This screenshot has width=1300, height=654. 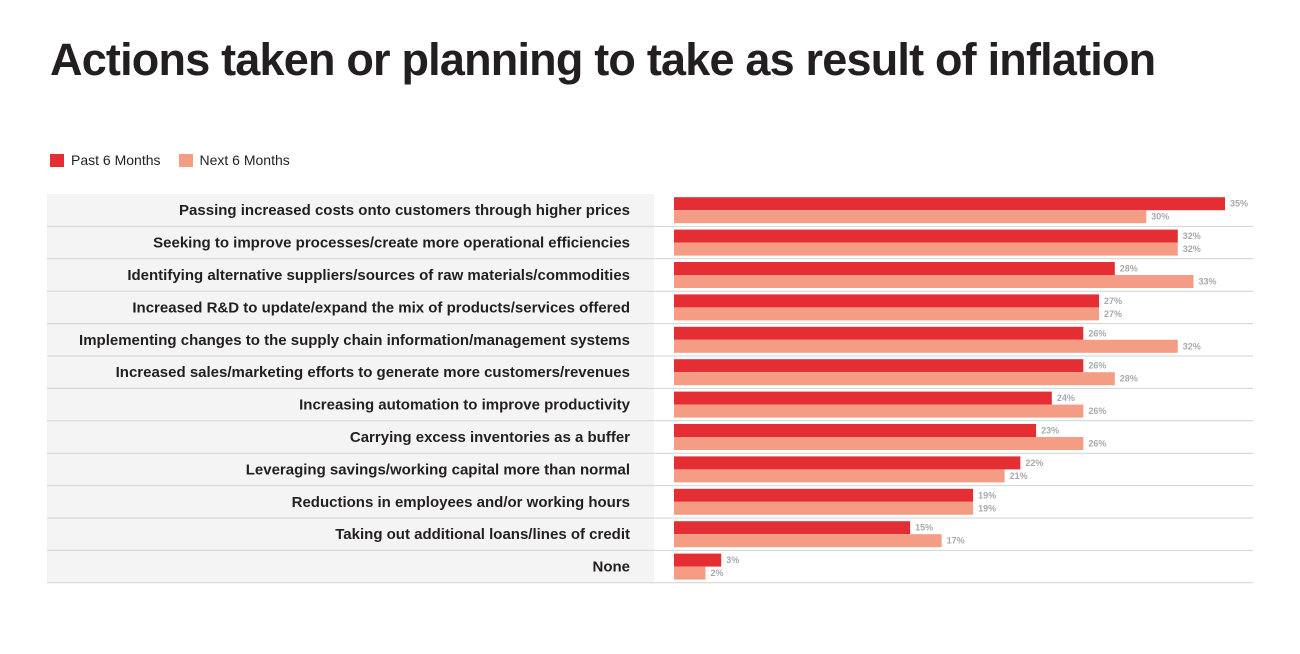 What do you see at coordinates (1129, 269) in the screenshot?
I see `value-label-past: 28%` at bounding box center [1129, 269].